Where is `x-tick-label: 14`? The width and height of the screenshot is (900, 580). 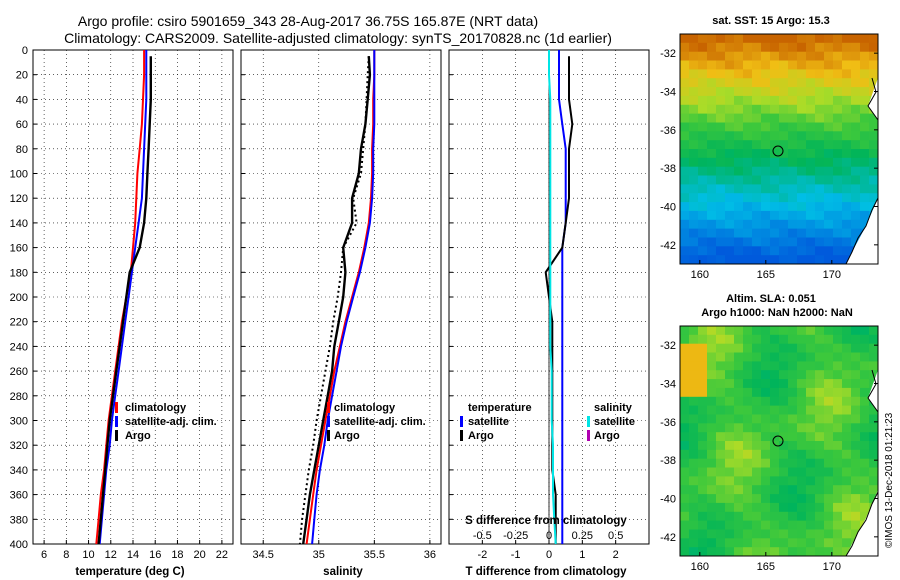
x-tick-label: 14 is located at coordinates (133, 555).